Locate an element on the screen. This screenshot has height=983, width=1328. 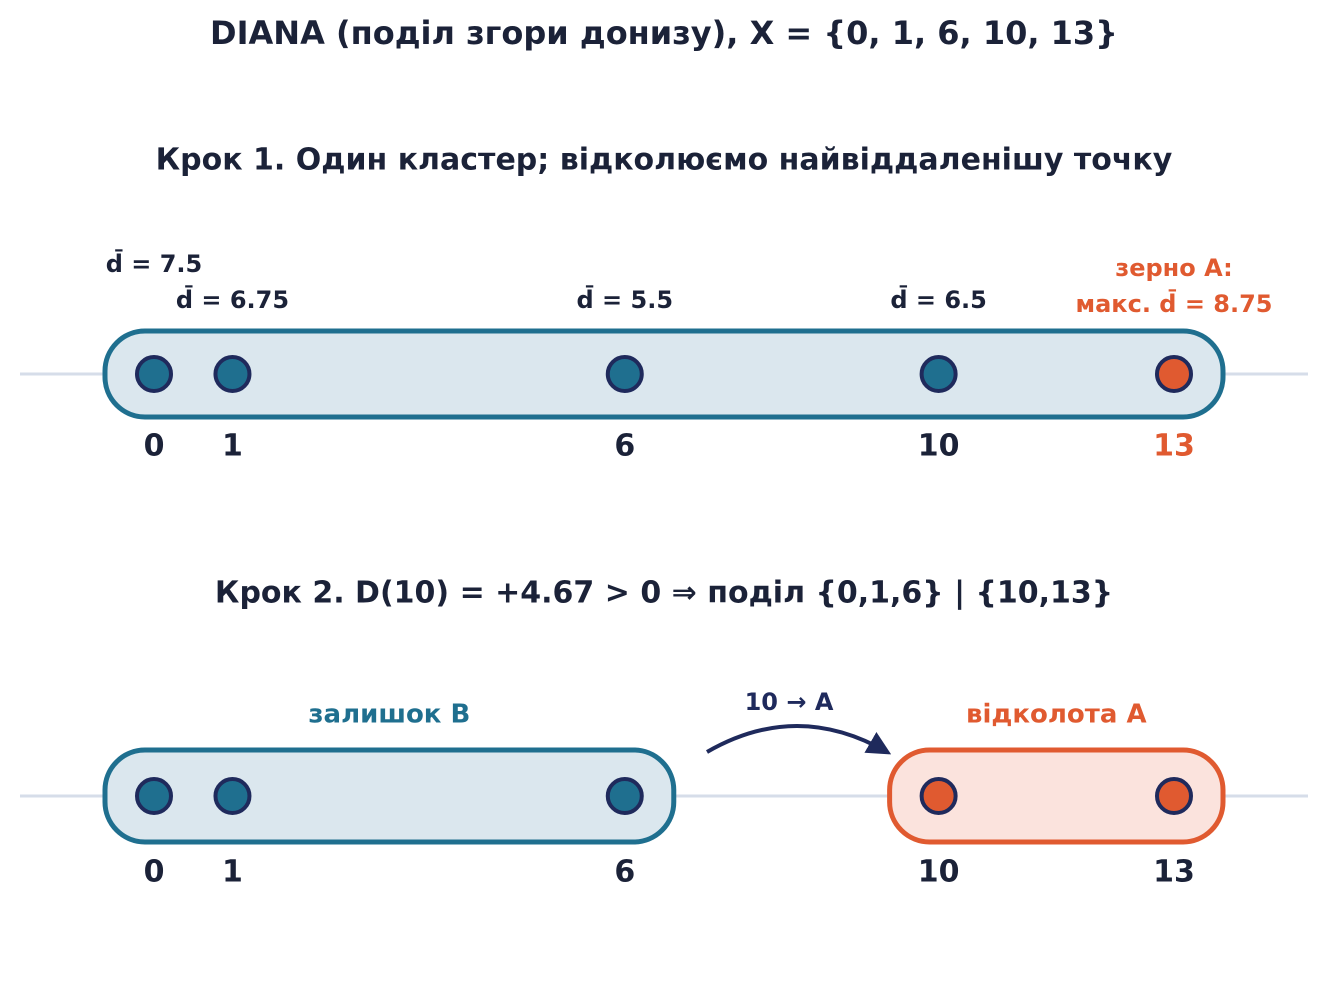
mean-distance: d̄ = 6.75 is located at coordinates (232, 299).